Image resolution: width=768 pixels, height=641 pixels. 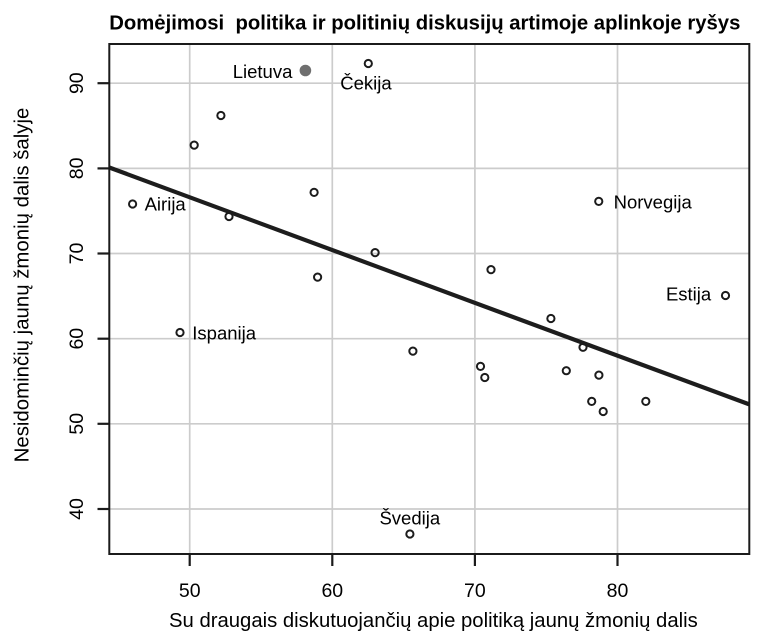 I want to click on svg-text: Čekija, so click(x=366, y=83).